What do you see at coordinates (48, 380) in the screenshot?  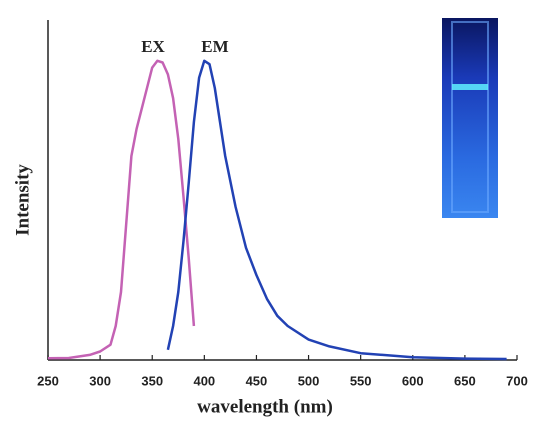 I see `x-tick-label: 250` at bounding box center [48, 380].